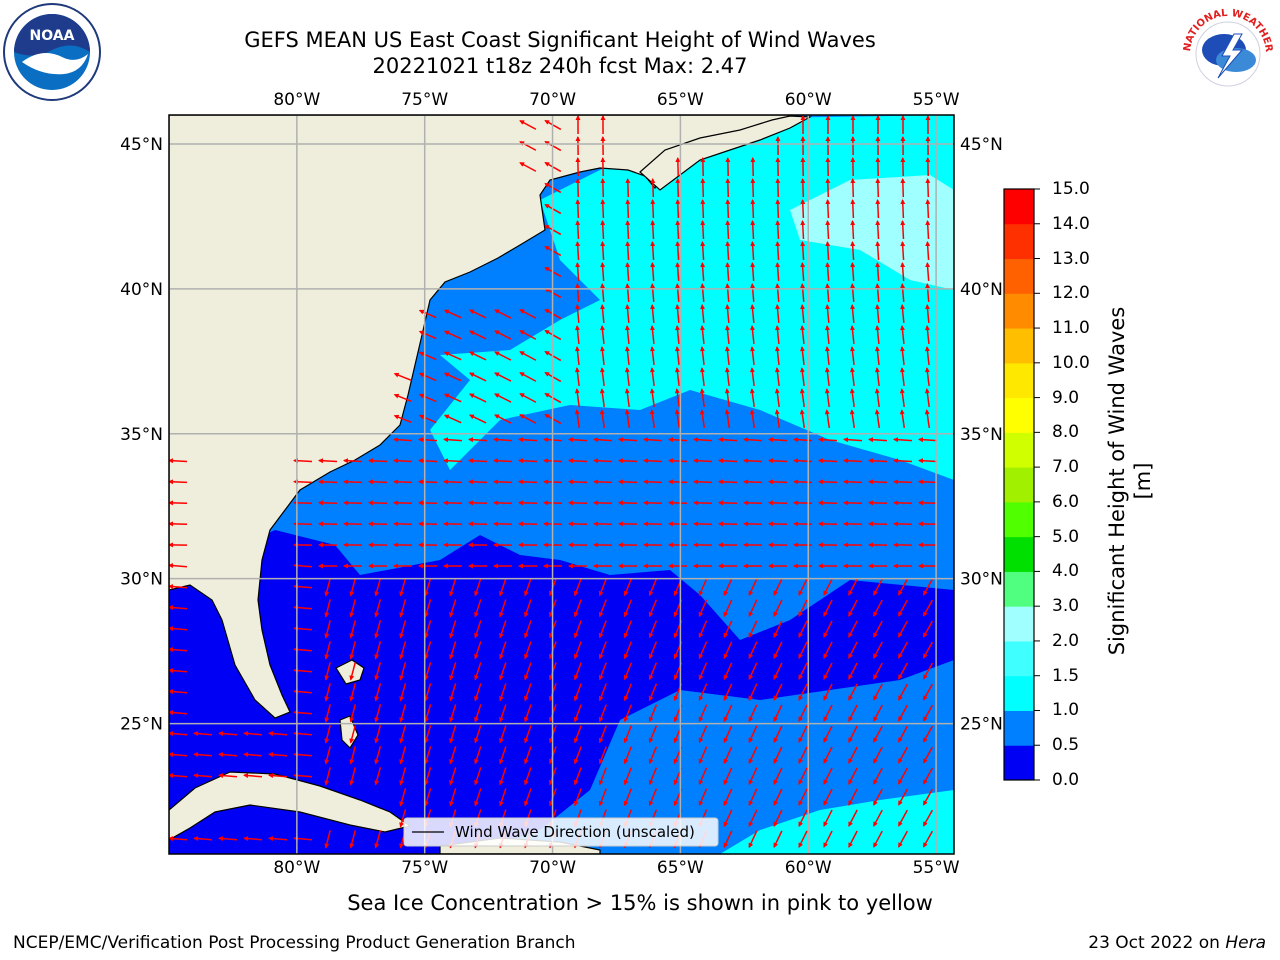  I want to click on lat-ticks-left: 45°N 40°N 35°N 30°N 25°N, so click(141, 435).